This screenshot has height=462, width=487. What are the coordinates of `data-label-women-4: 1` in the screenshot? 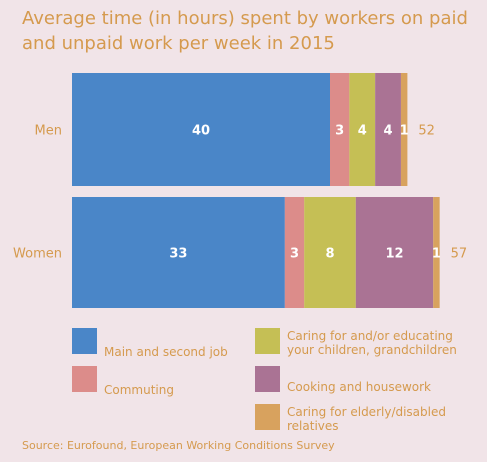 It's located at (436, 254).